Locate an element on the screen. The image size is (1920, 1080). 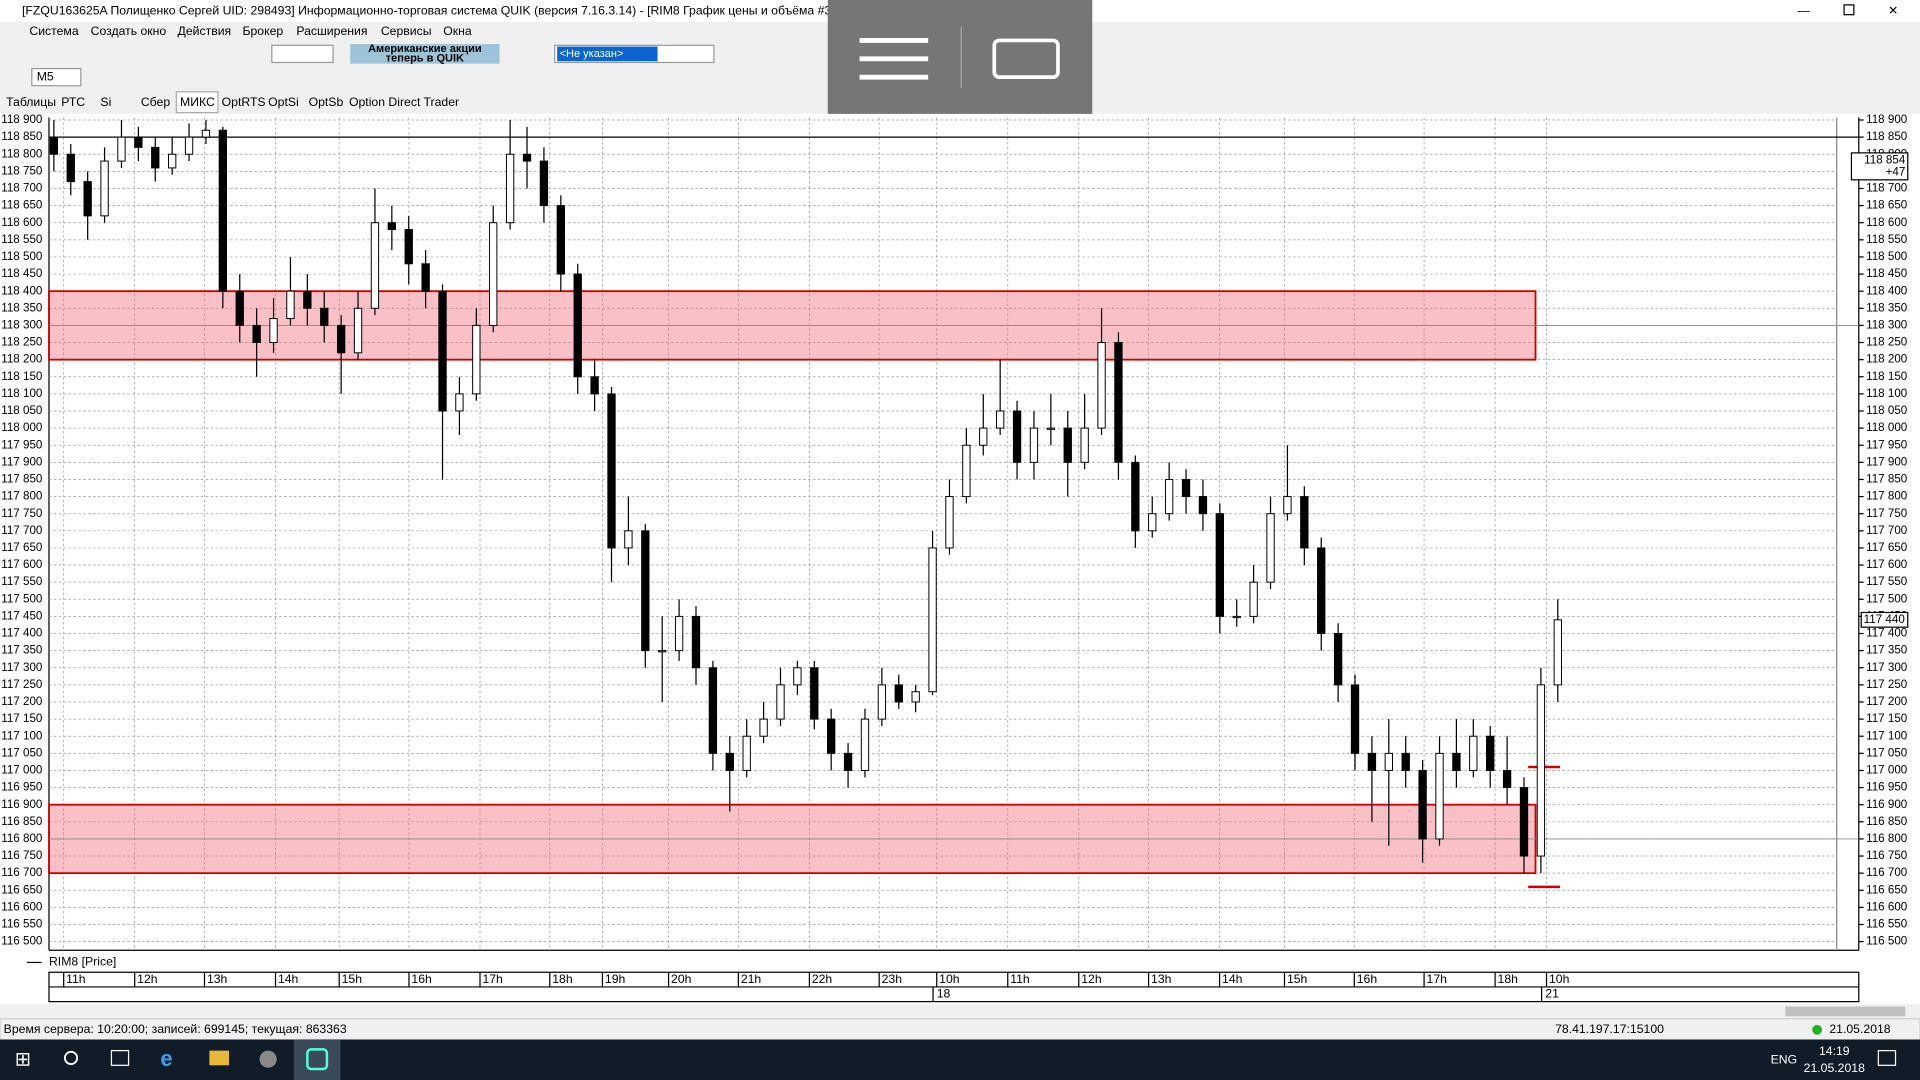
tab: OptRTS is located at coordinates (244, 102).